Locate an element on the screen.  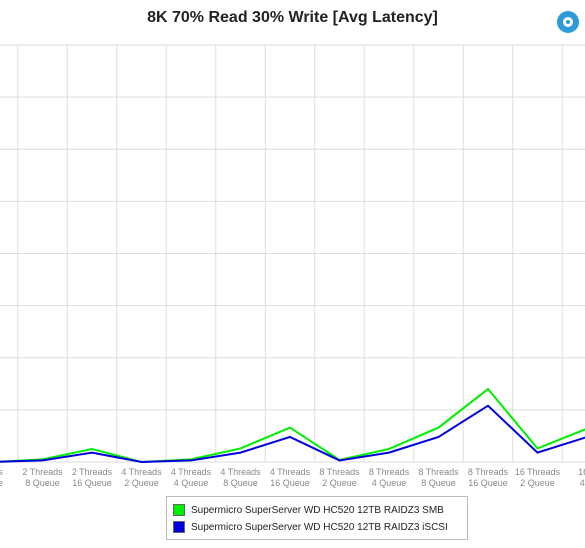
x-tick-label: 16 Threads is located at coordinates (538, 472).